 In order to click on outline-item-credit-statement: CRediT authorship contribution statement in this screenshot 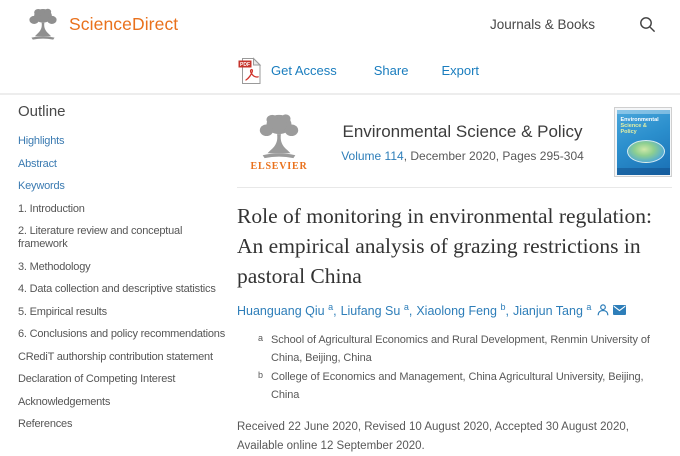, I will do `click(115, 356)`.